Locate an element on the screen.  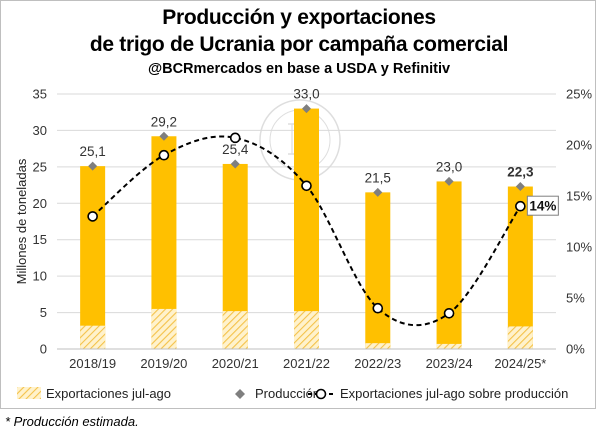
production-data-label: 33,0 is located at coordinates (306, 94).